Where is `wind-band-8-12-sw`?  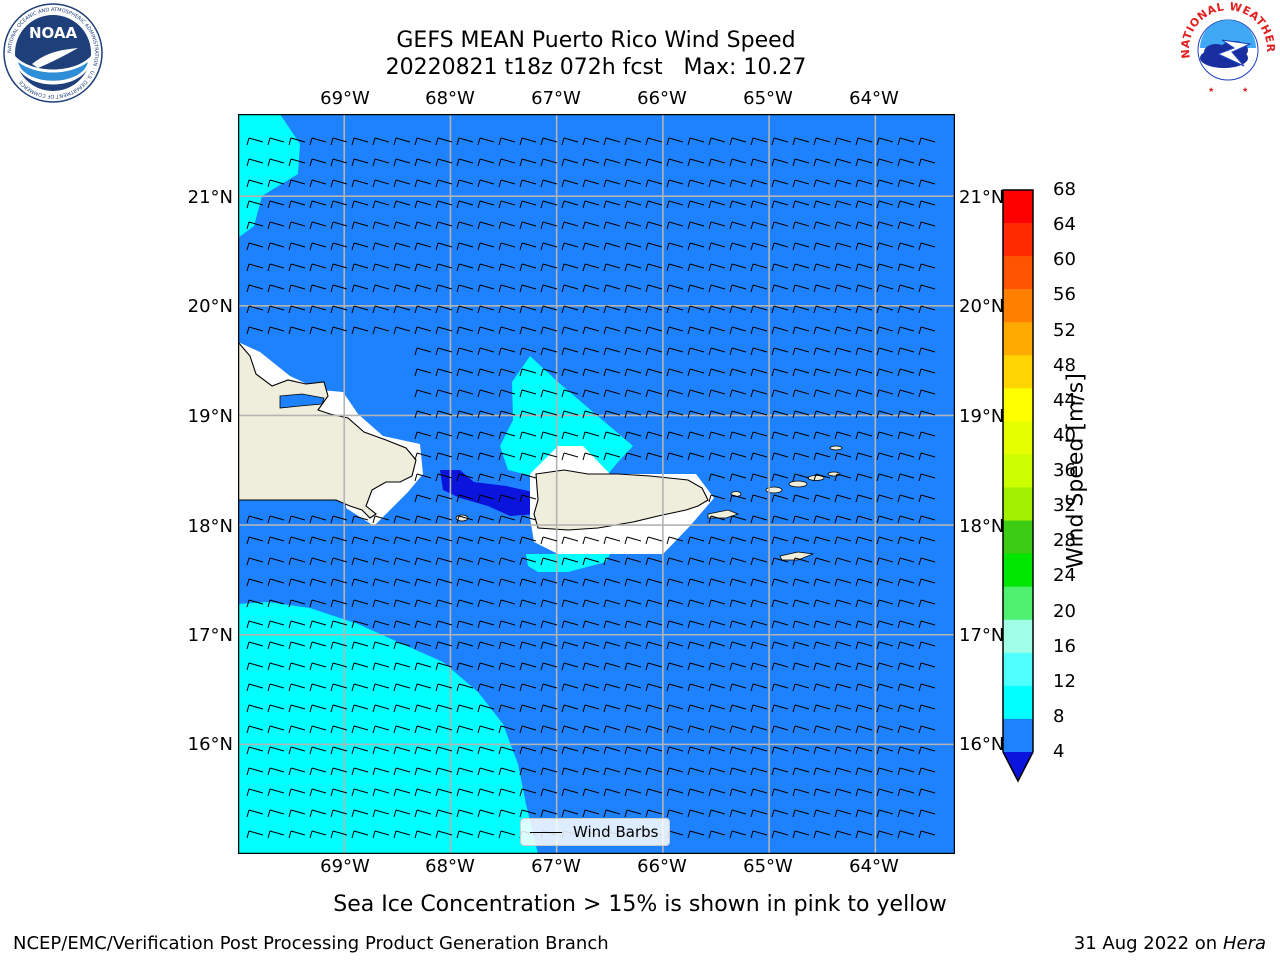 wind-band-8-12-sw is located at coordinates (388, 728).